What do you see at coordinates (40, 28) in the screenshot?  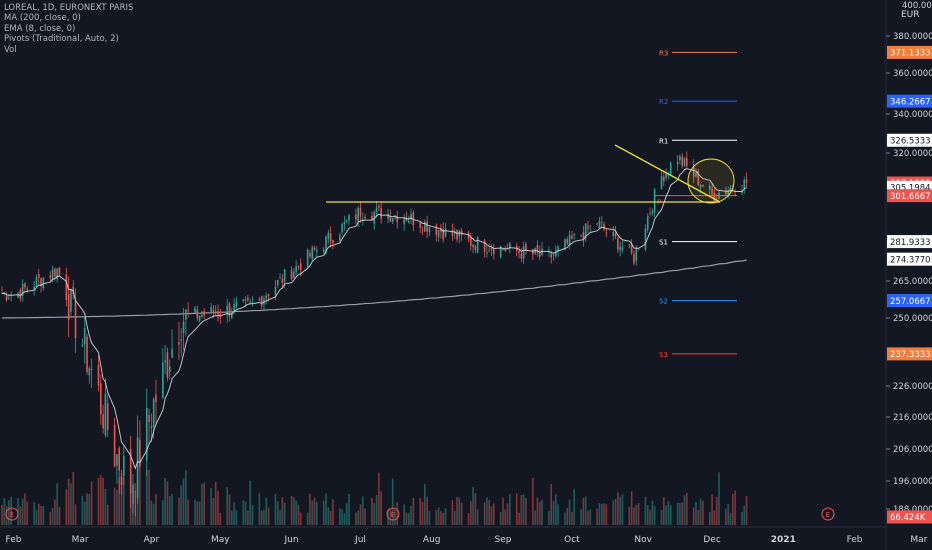 I see `legend-ema8: EMA (8, close, 0)` at bounding box center [40, 28].